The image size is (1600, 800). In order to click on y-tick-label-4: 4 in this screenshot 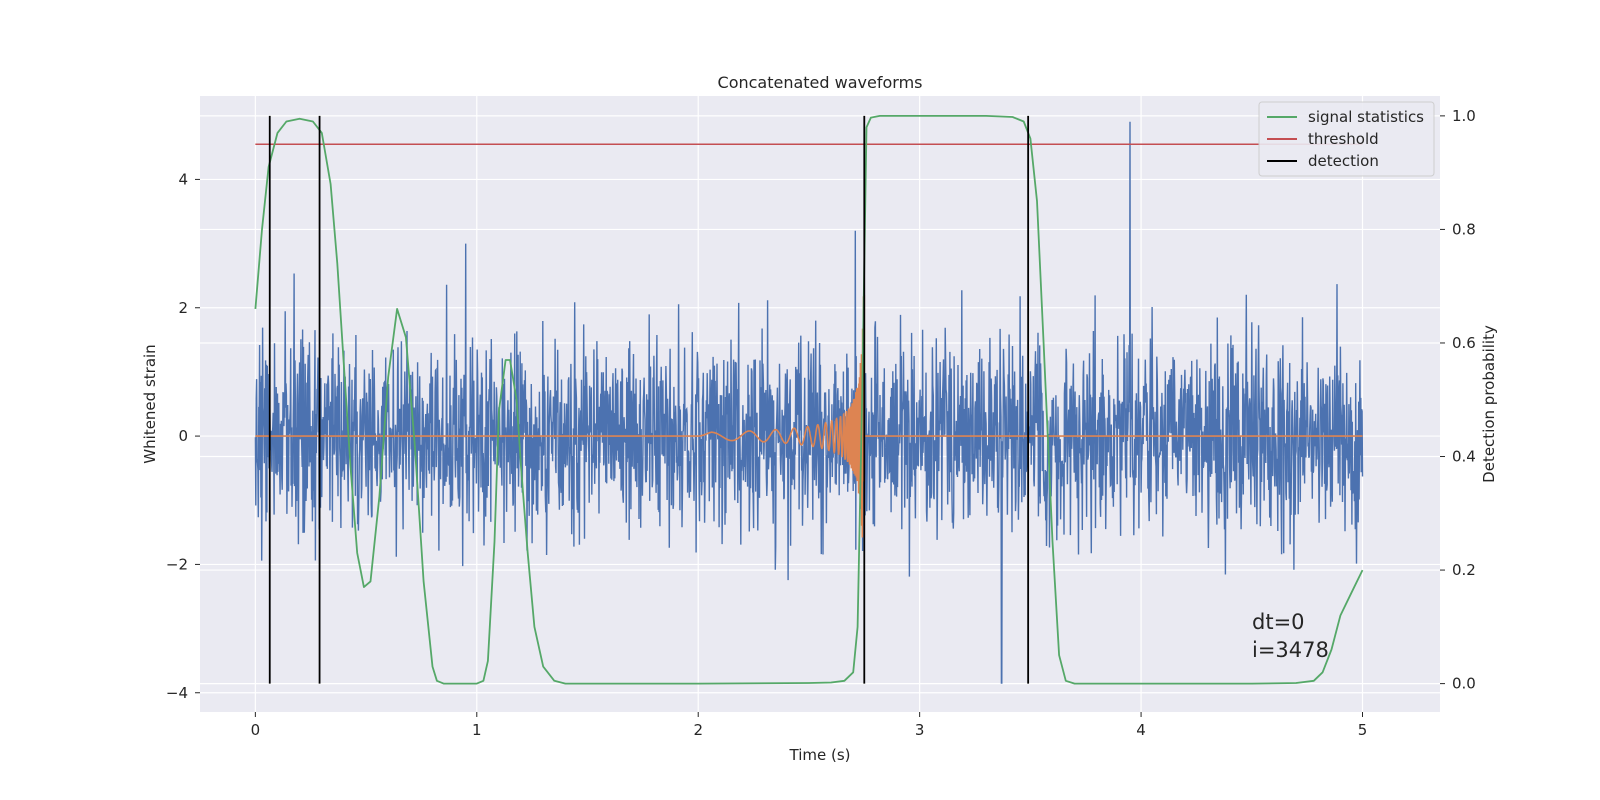, I will do `click(183, 179)`.